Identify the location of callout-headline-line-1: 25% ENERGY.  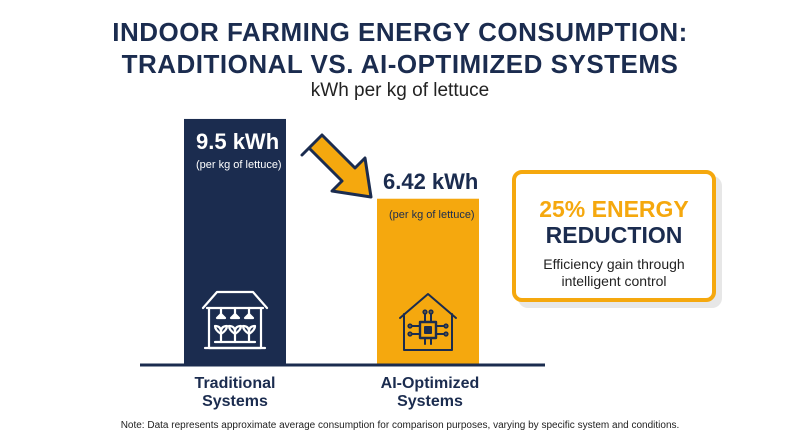
(614, 209).